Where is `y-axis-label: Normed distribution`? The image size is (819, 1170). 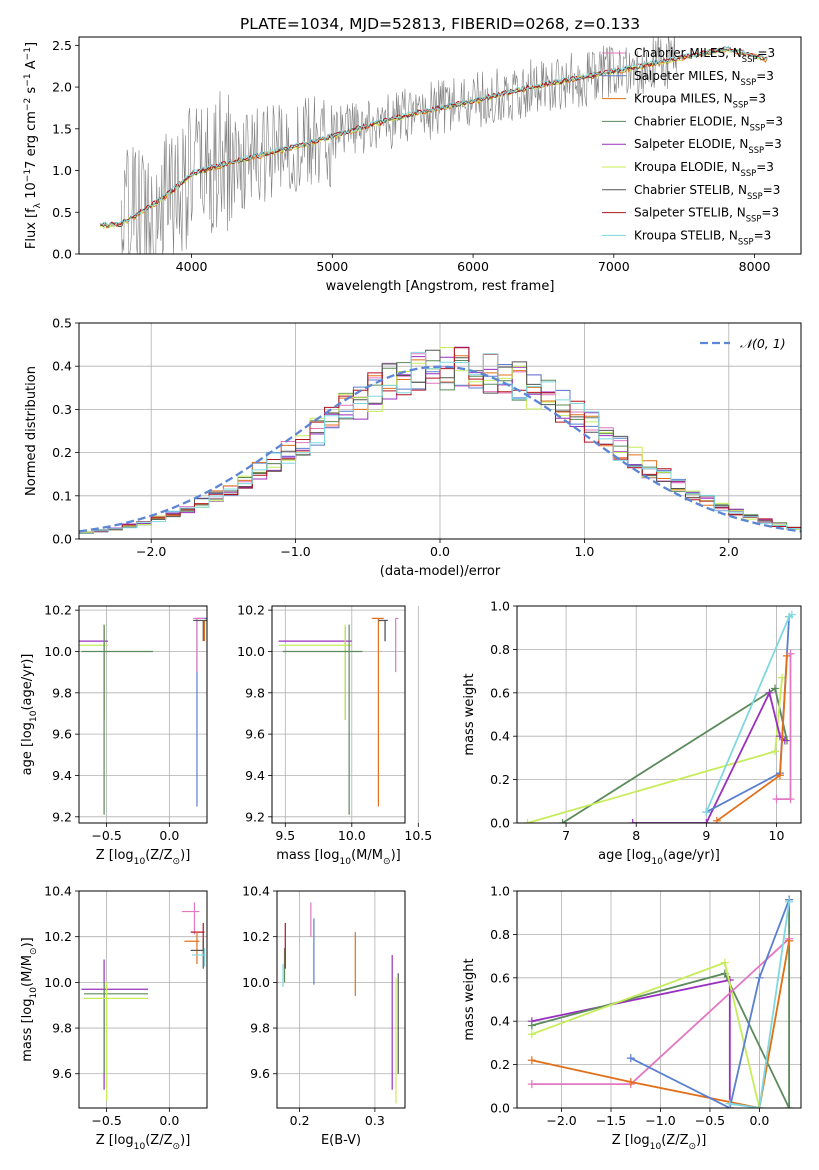 y-axis-label: Normed distribution is located at coordinates (31, 431).